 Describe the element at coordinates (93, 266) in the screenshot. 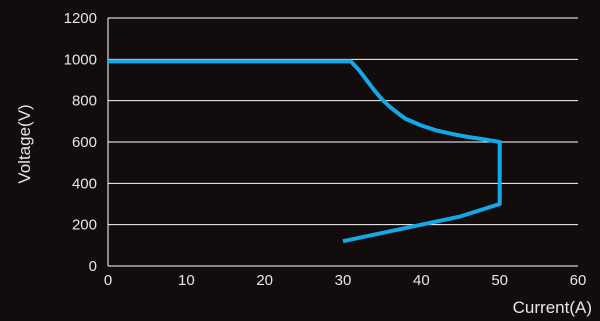

I see `y-tick-label-0: 0` at that location.